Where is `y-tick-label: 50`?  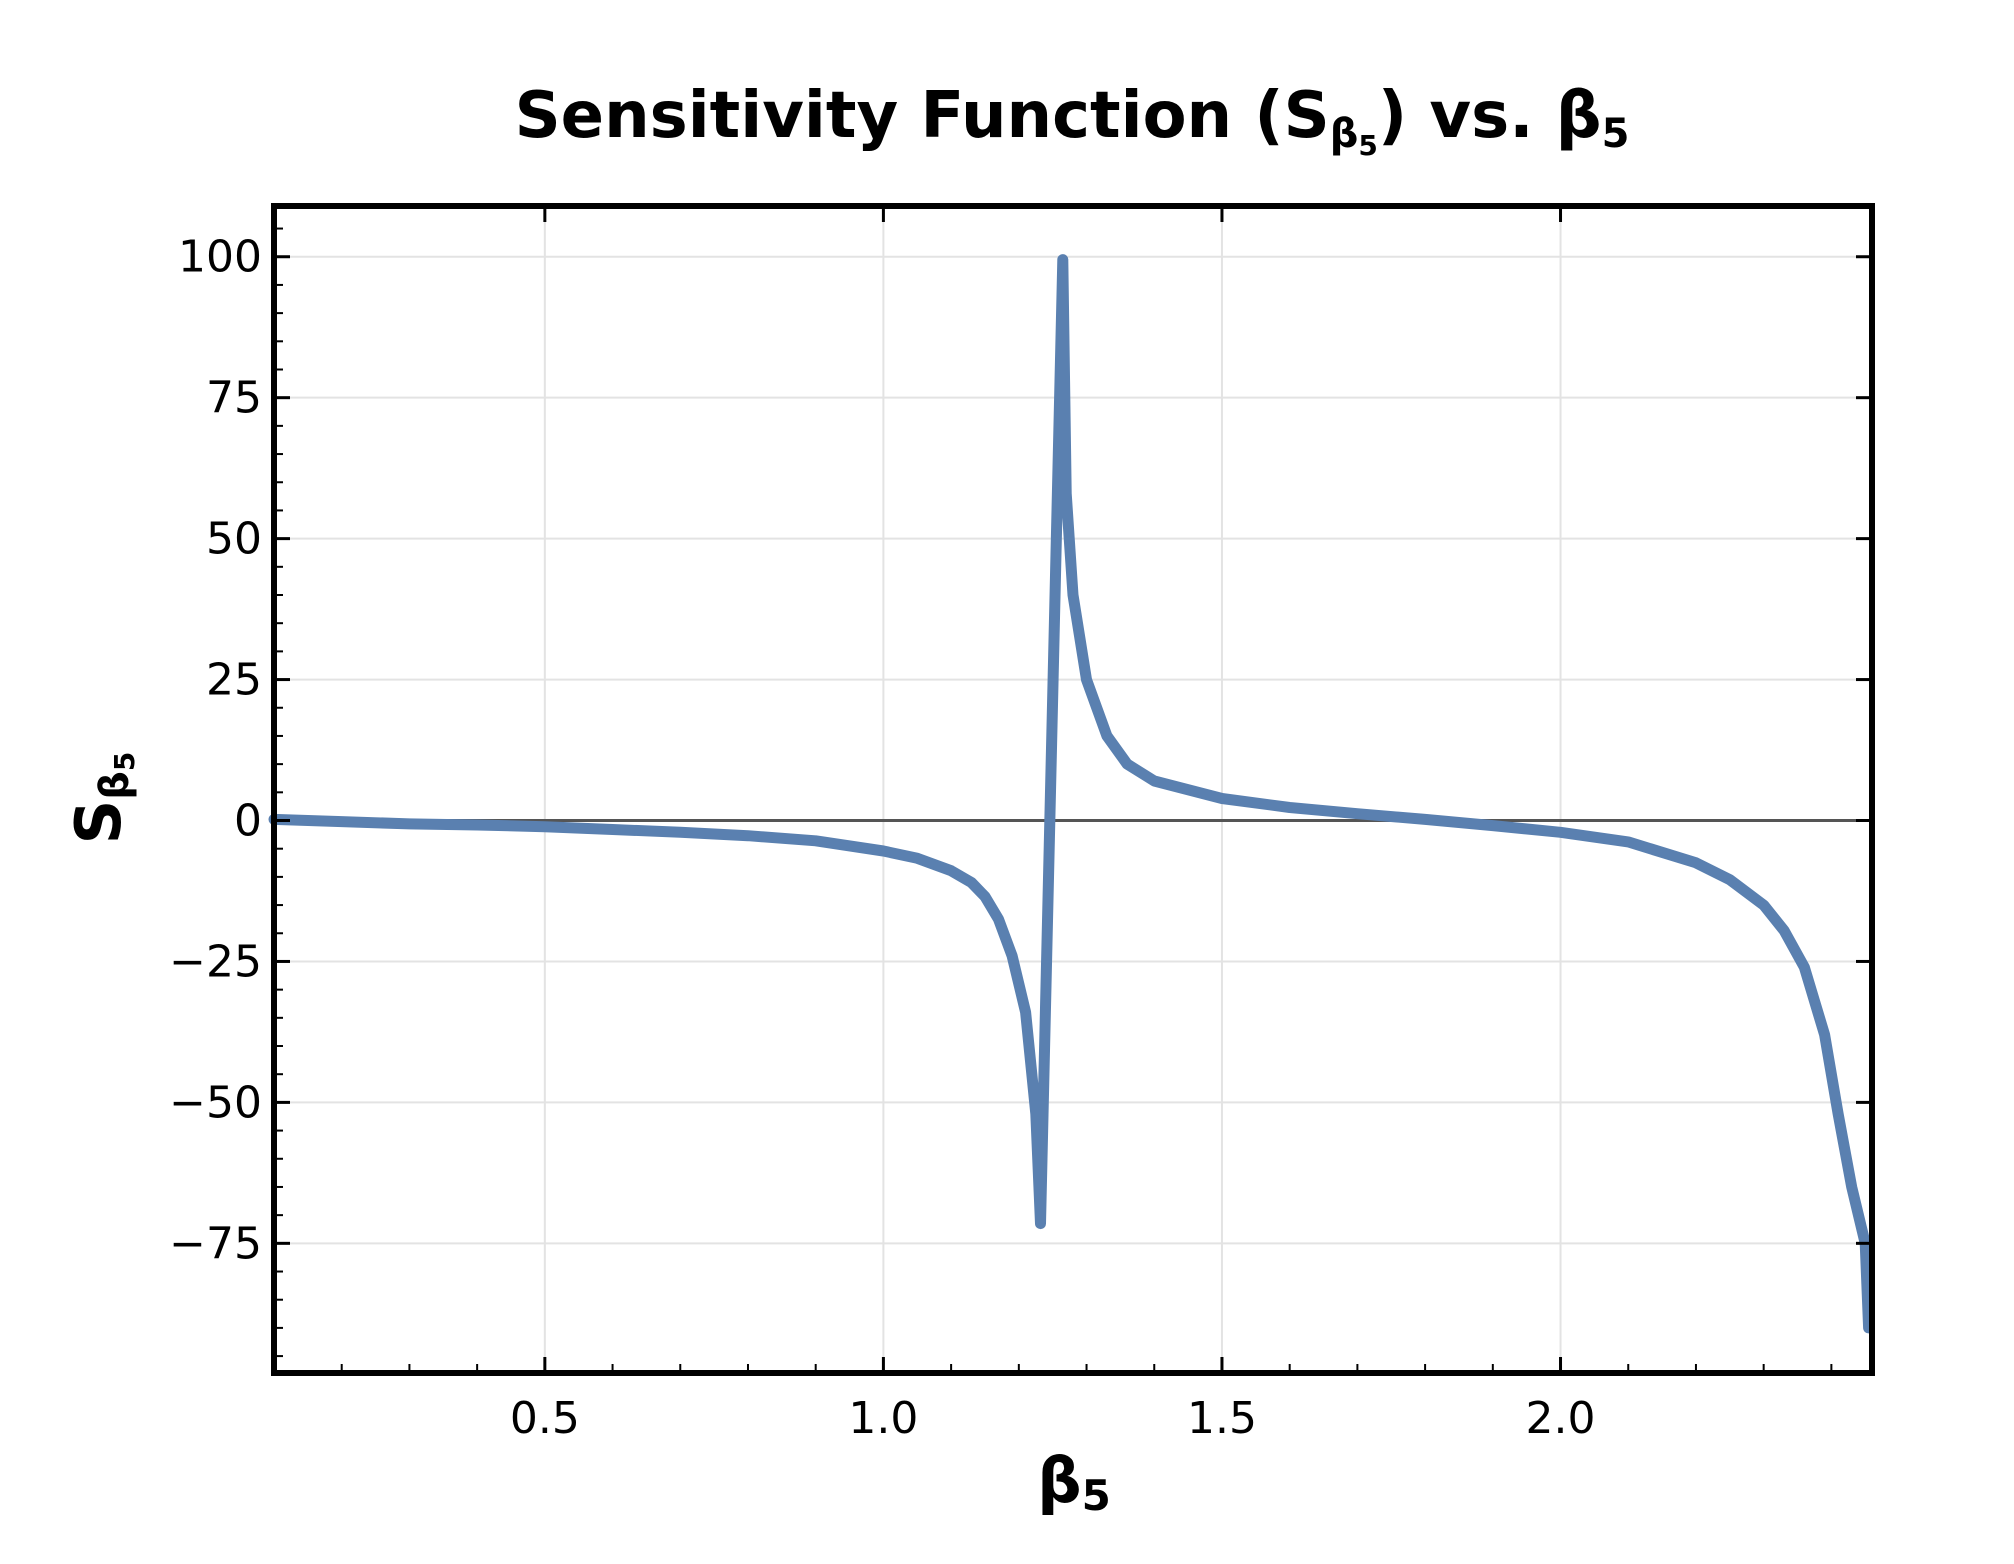
y-tick-label: 50 is located at coordinates (234, 539).